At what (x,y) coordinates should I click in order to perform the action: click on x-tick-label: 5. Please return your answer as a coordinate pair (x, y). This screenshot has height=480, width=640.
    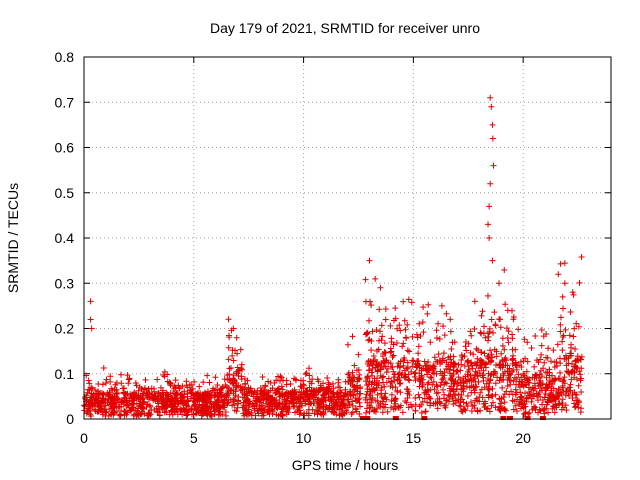
    Looking at the image, I should click on (194, 438).